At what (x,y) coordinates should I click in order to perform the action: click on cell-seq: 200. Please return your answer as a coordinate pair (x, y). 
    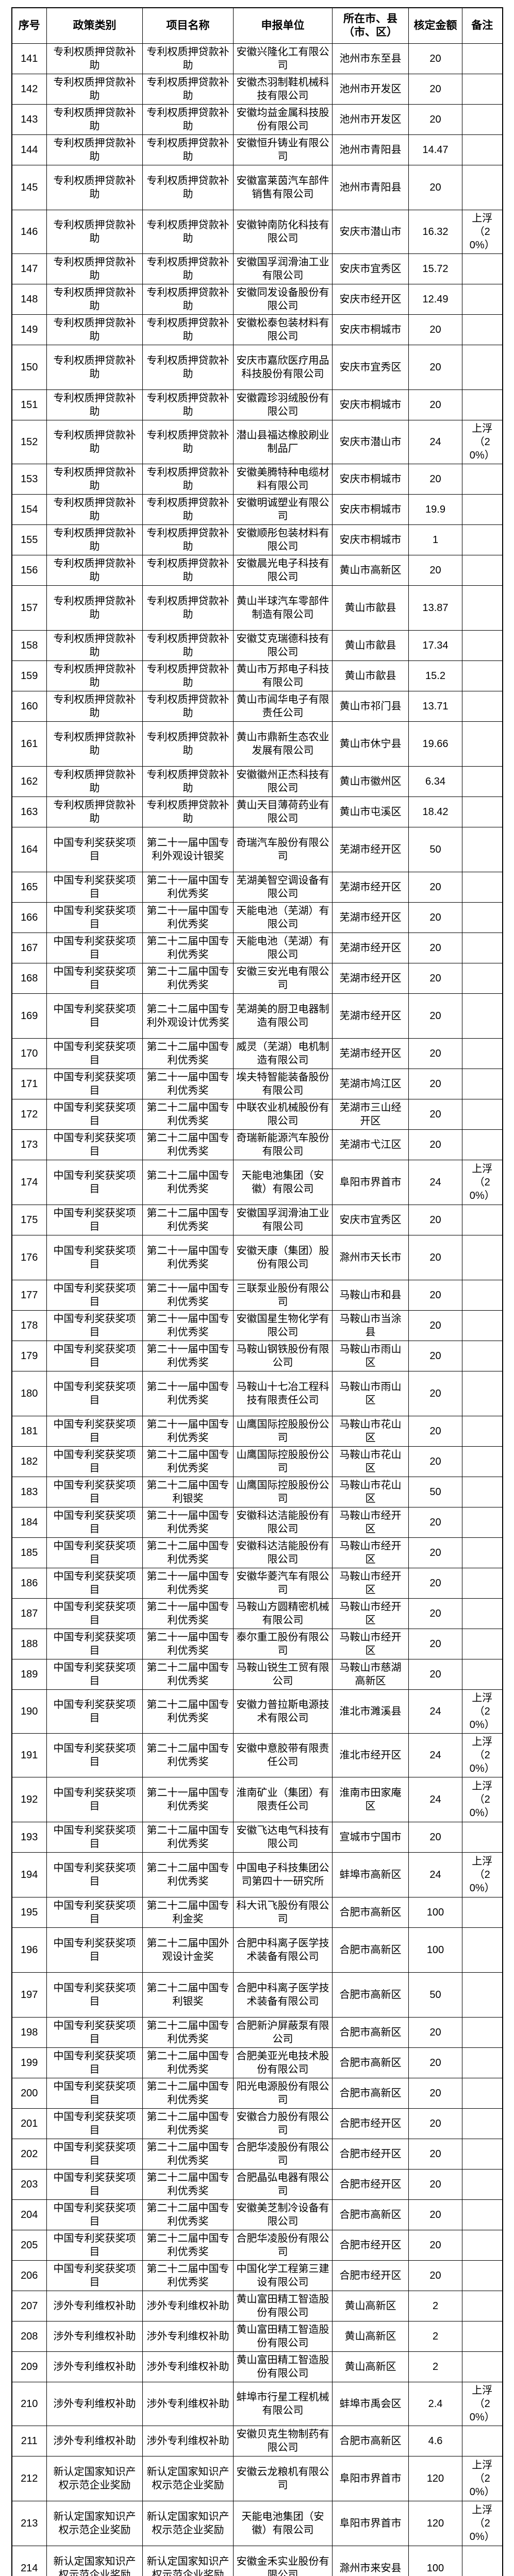
    Looking at the image, I should click on (29, 2093).